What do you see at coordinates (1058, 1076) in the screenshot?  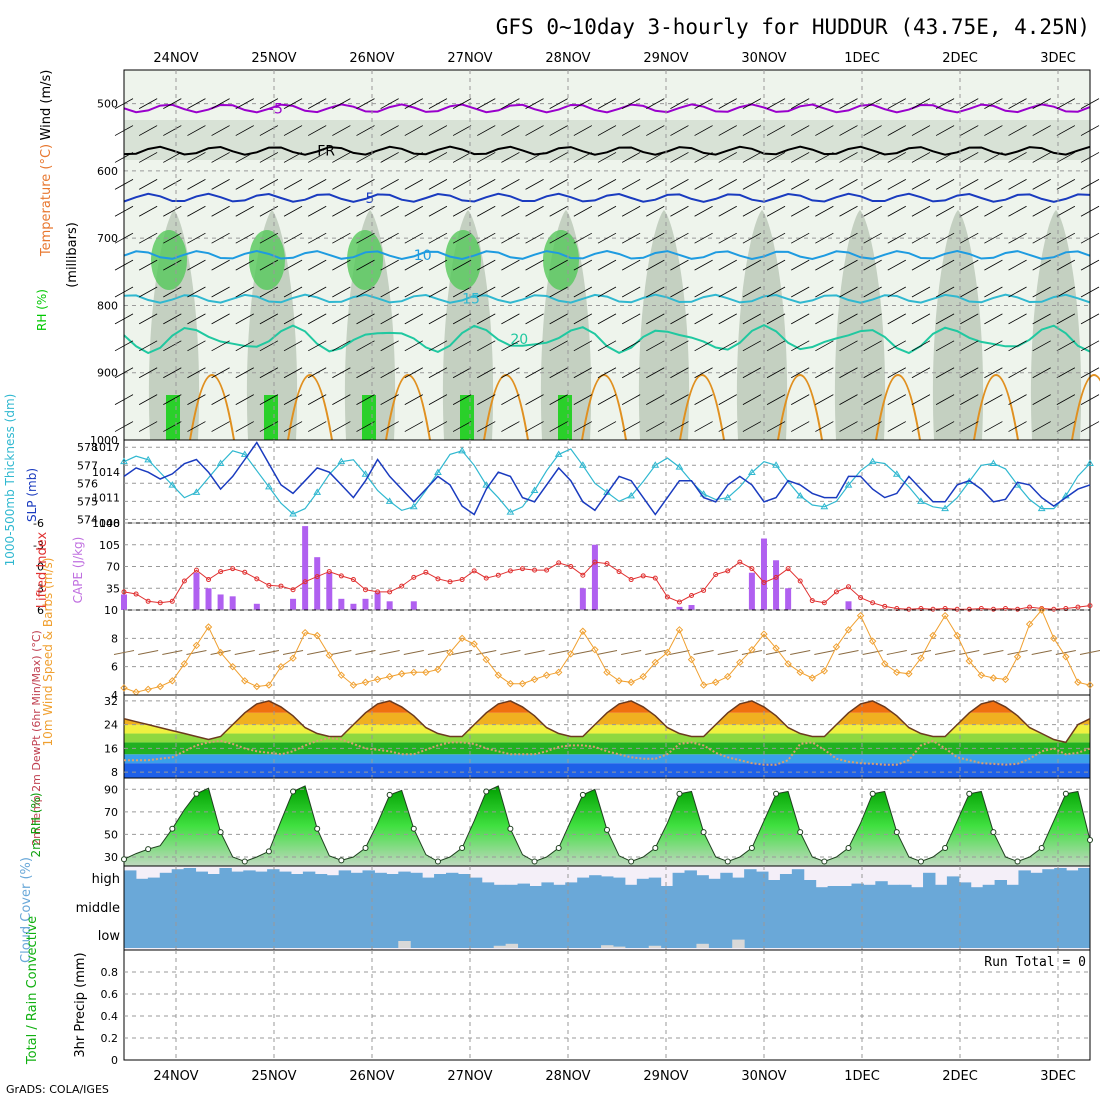 I see `date-label-bottom: 3DEC` at bounding box center [1058, 1076].